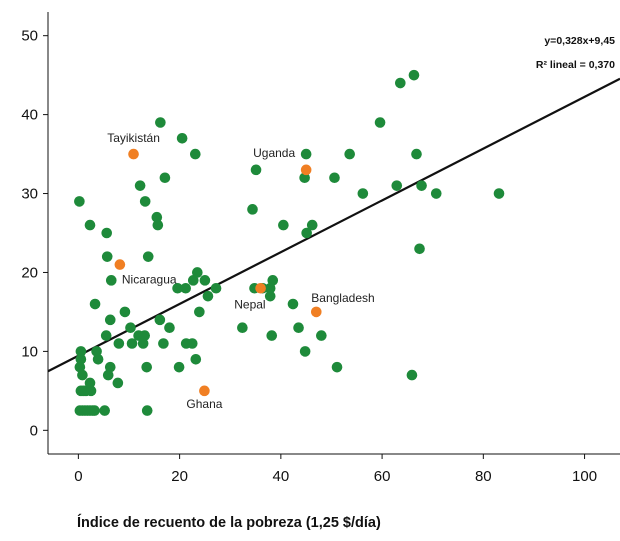 The height and width of the screenshot is (541, 620). I want to click on country-label: Nicaragua, so click(149, 280).